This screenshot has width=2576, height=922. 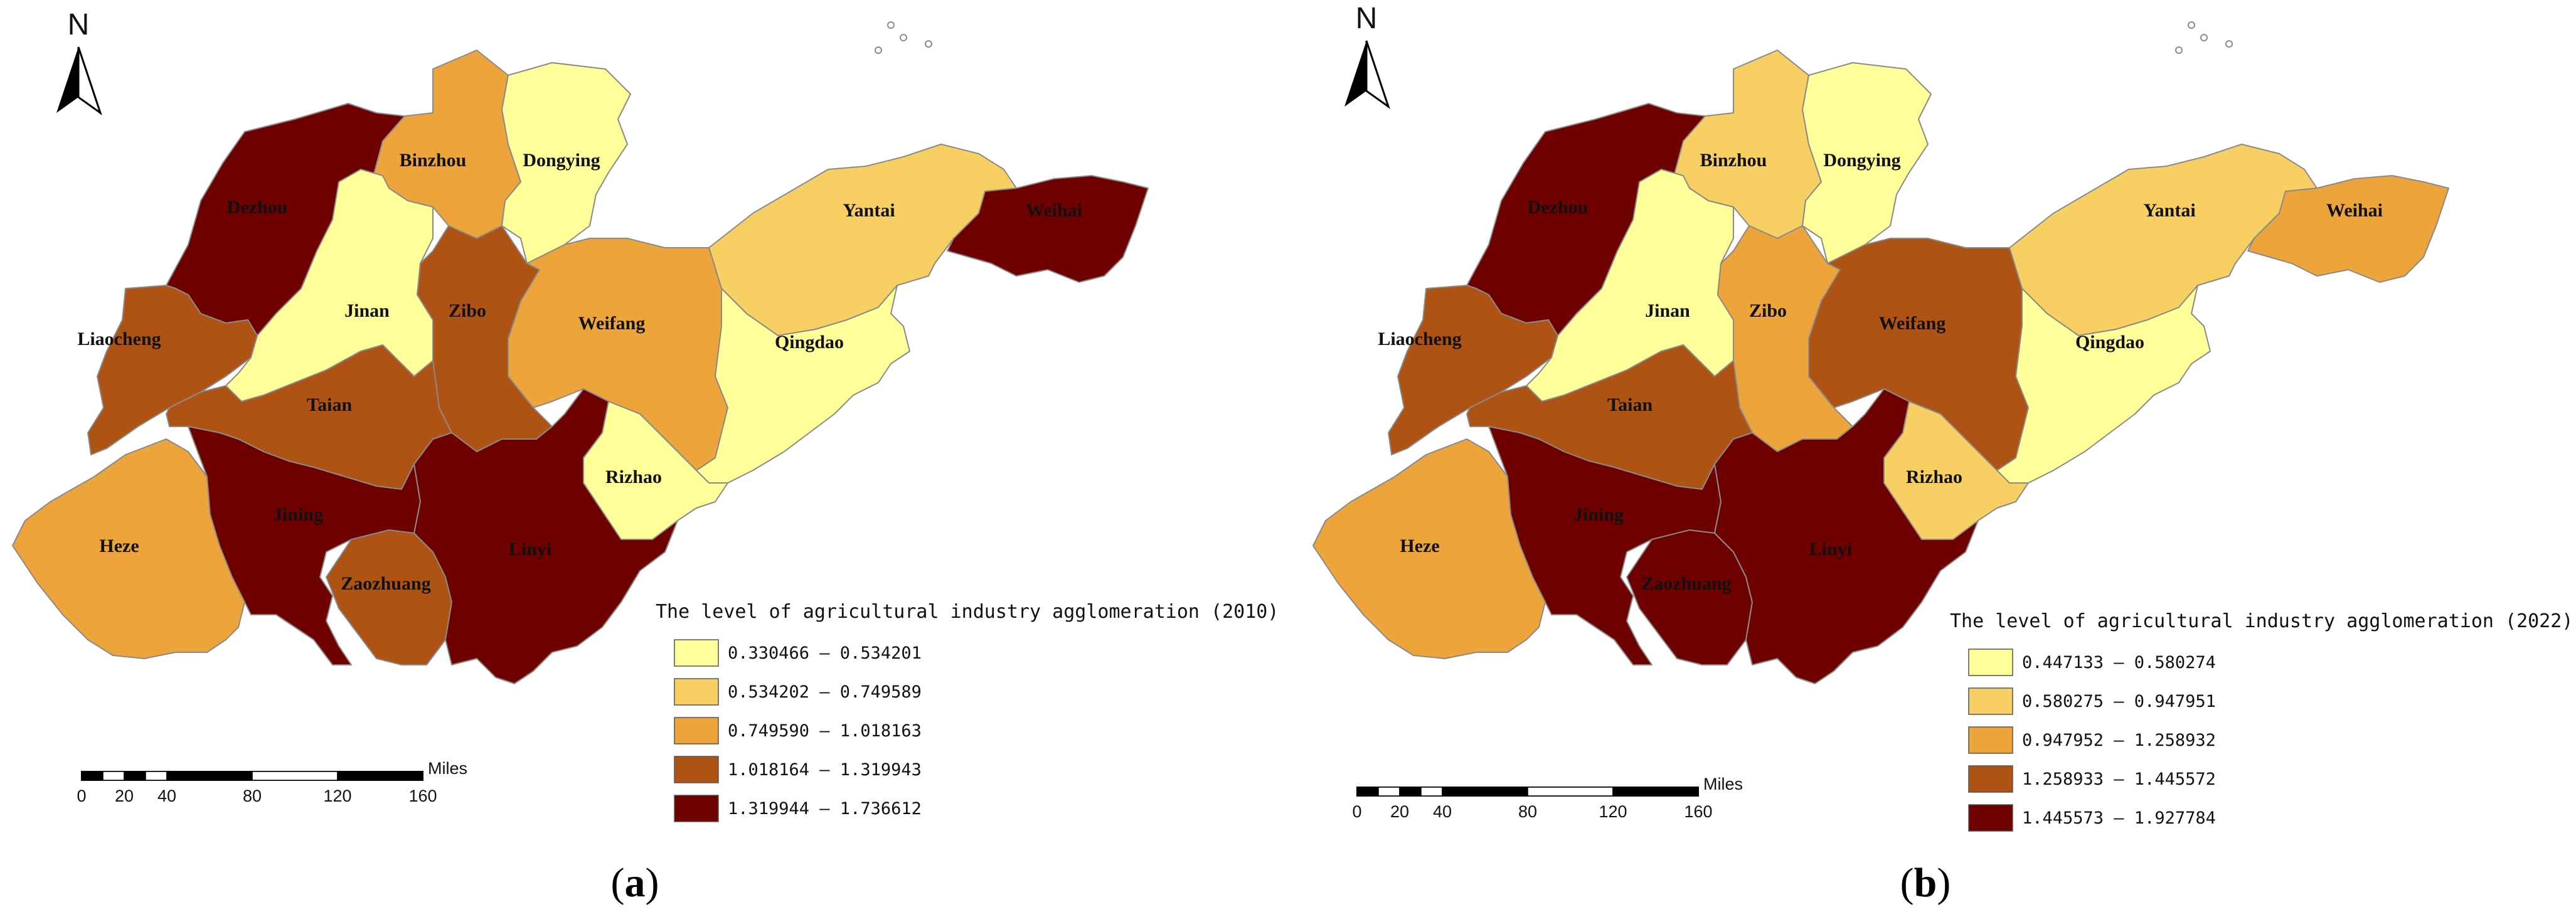 What do you see at coordinates (2119, 663) in the screenshot?
I see `legend-label-1: 0.447133 – 0.580274` at bounding box center [2119, 663].